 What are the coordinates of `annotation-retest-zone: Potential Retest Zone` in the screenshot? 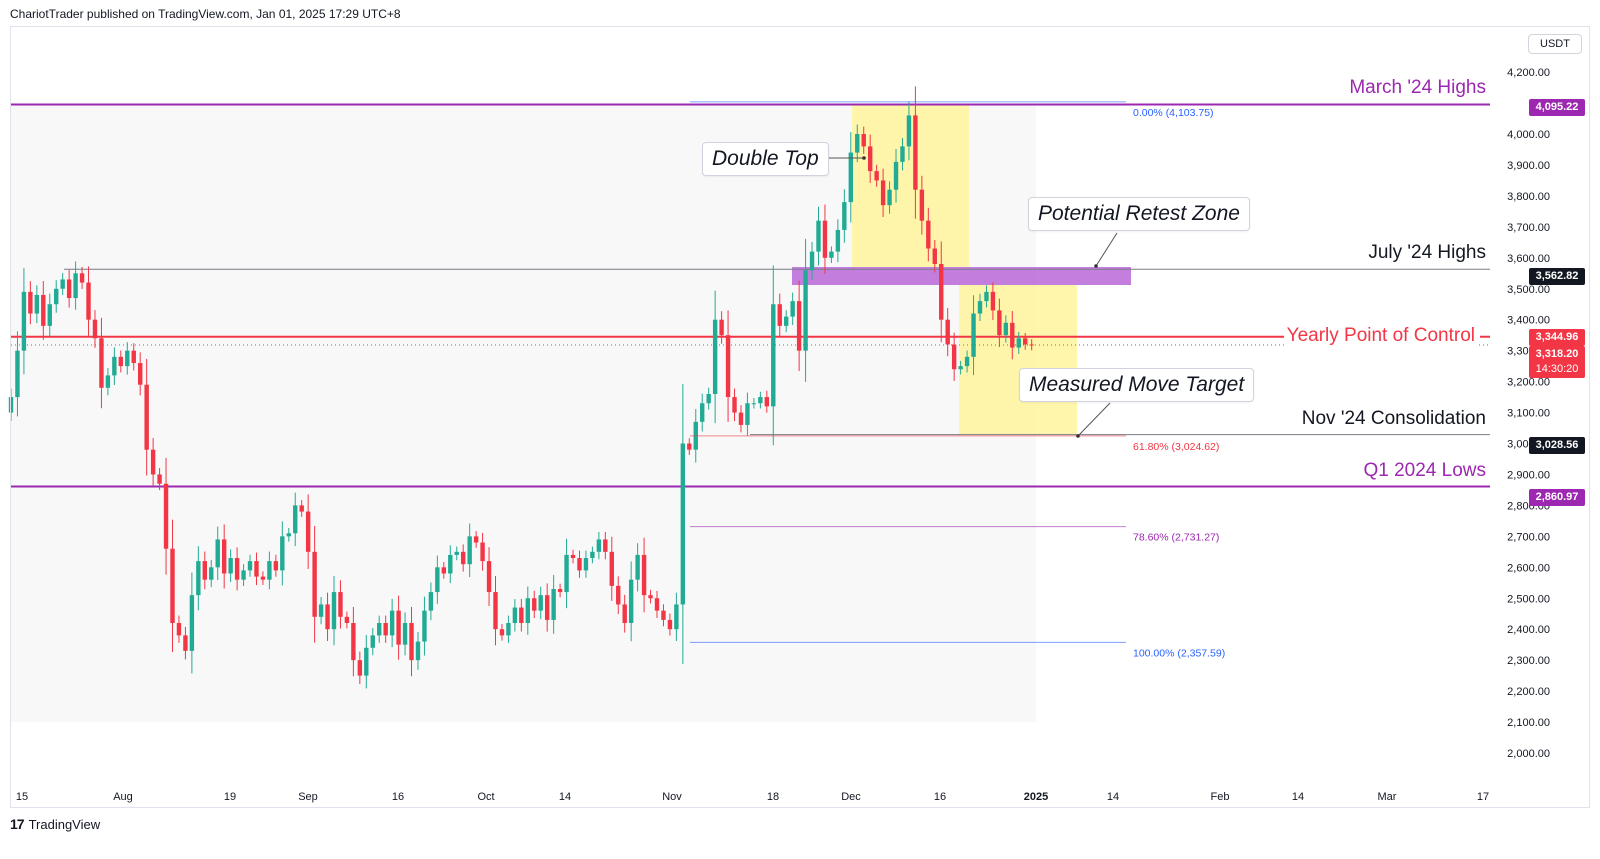 It's located at (1139, 214).